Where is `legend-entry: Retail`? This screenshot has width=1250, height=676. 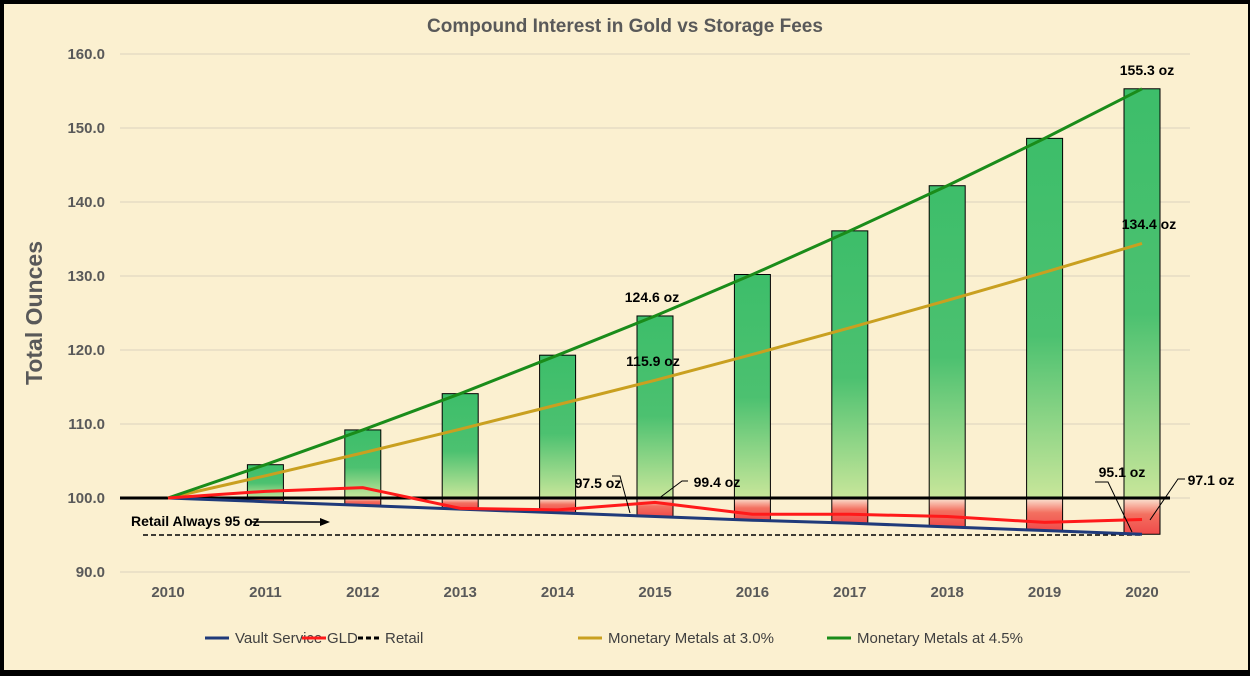
legend-entry: Retail is located at coordinates (404, 638).